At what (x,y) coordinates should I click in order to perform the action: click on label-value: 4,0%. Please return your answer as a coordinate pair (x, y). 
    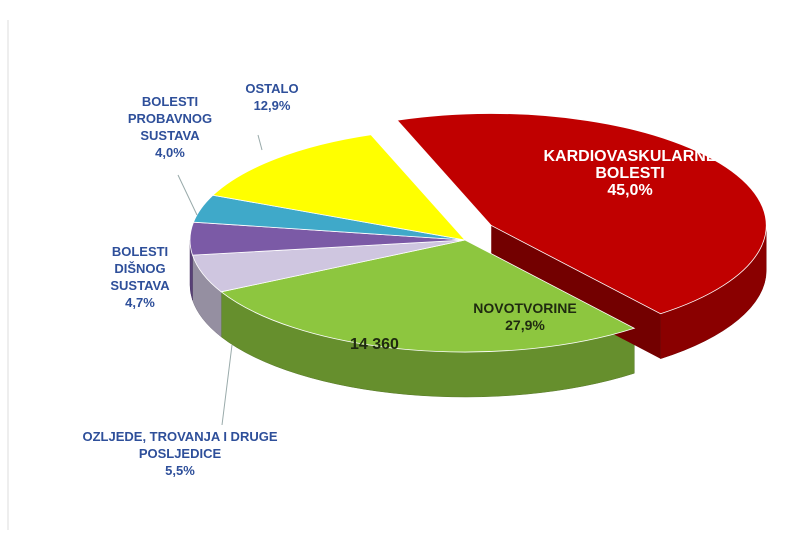
    Looking at the image, I should click on (170, 152).